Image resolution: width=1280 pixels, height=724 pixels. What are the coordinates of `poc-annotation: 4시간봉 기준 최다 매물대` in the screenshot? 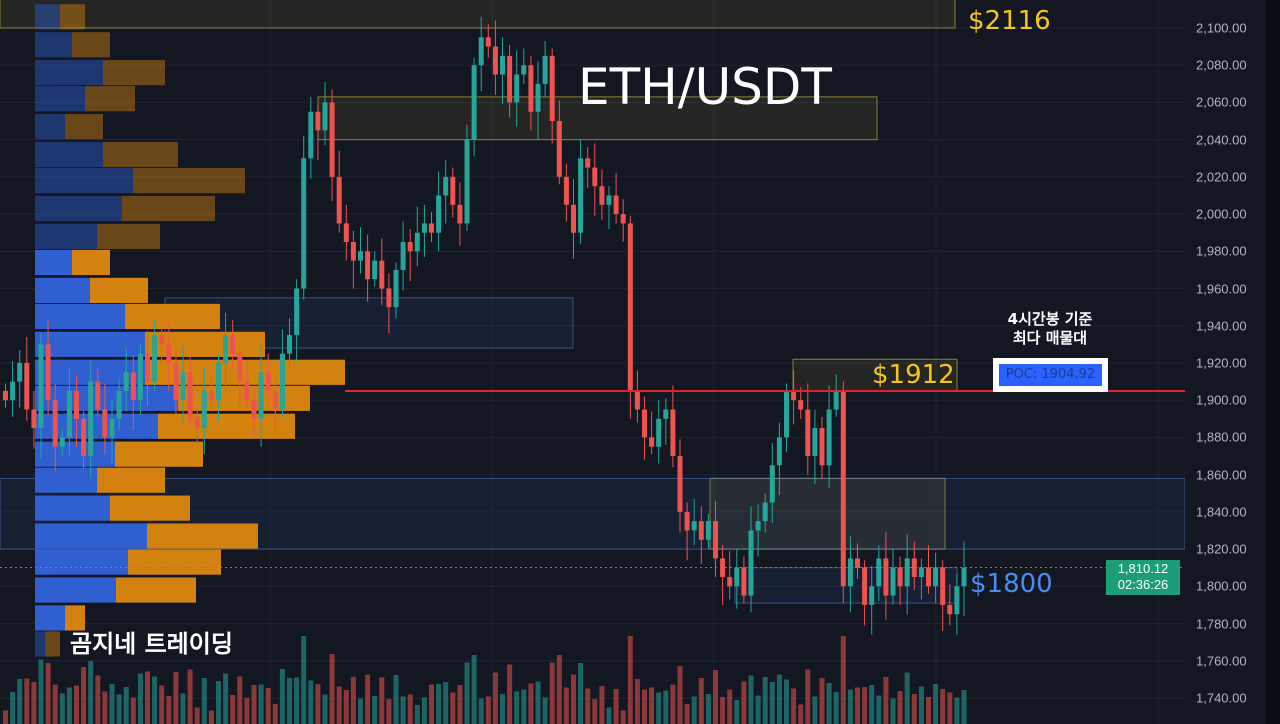 It's located at (1050, 329).